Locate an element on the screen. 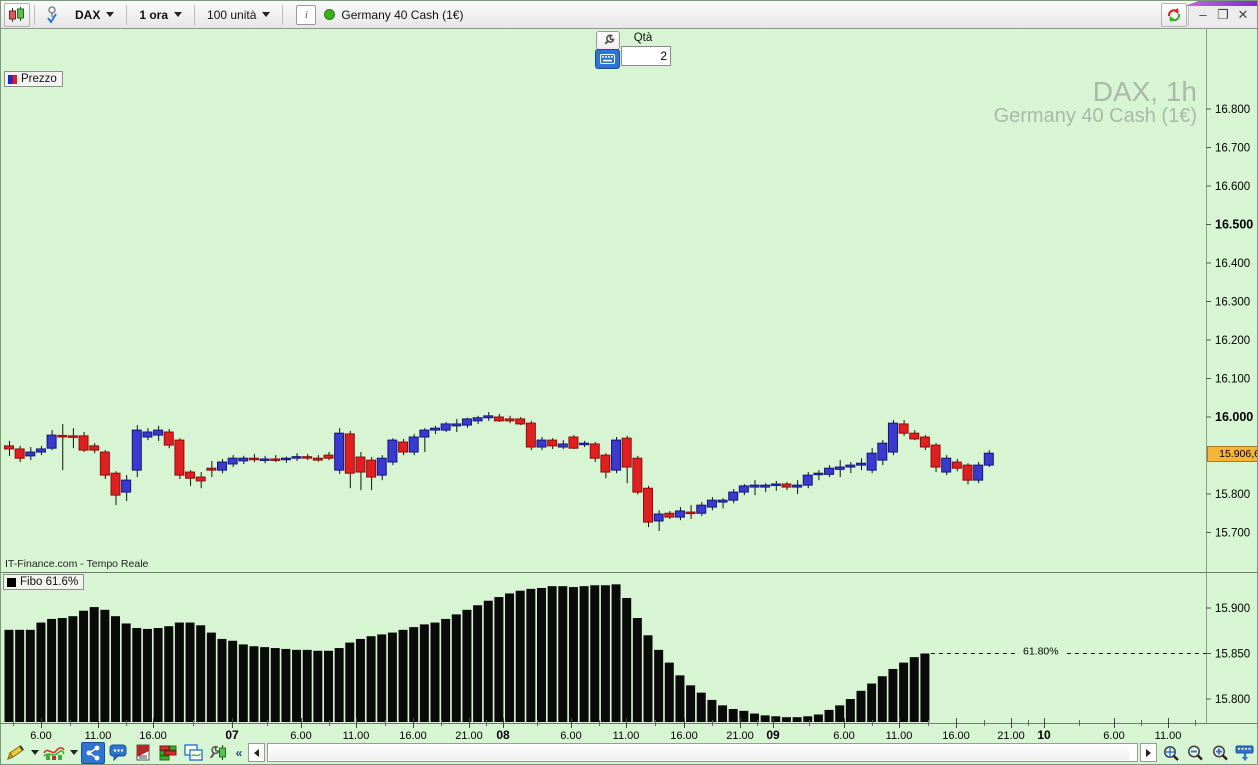 The width and height of the screenshot is (1258, 765). svg-text: 11.00 is located at coordinates (899, 736).